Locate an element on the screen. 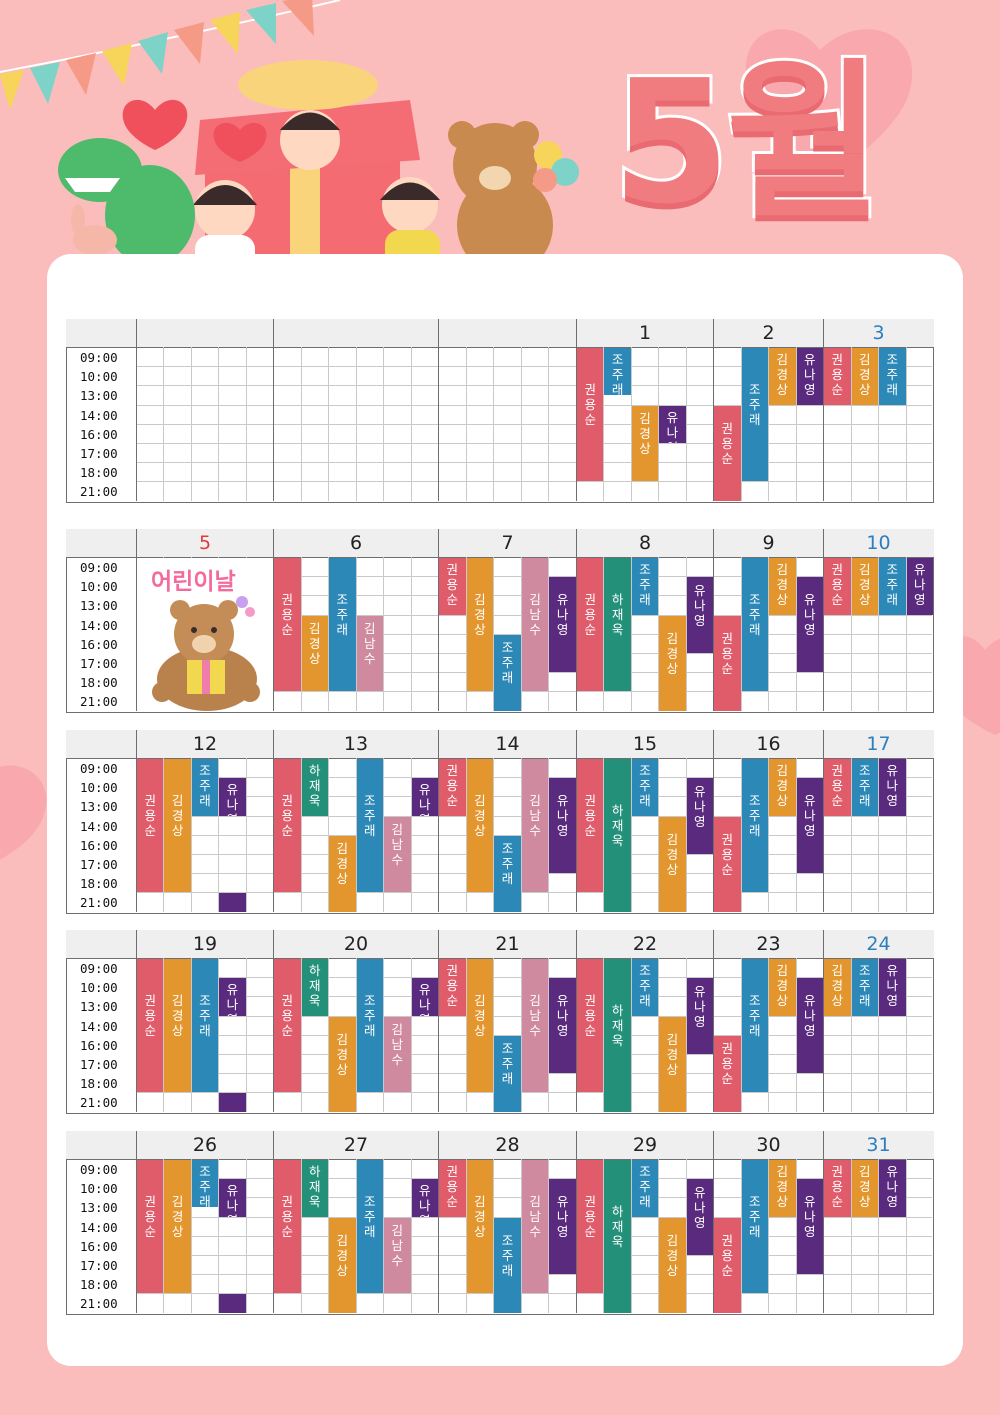  holiday-illustration: 어린이날 is located at coordinates (205, 634).